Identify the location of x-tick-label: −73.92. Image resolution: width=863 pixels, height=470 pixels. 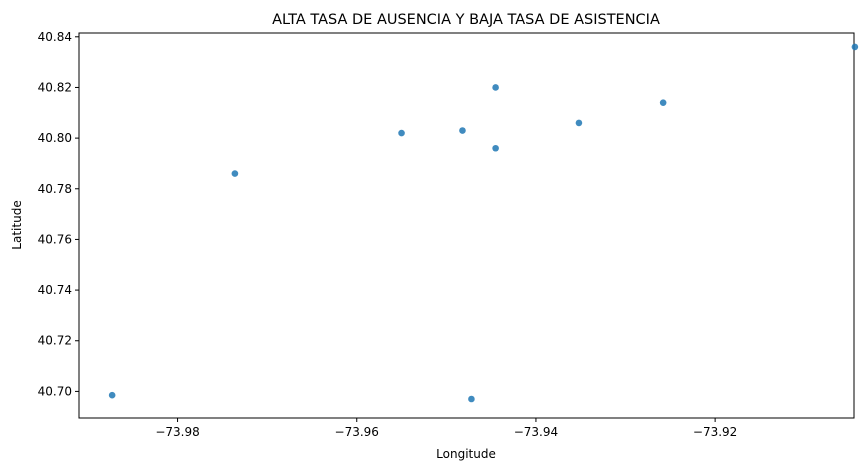
(715, 432).